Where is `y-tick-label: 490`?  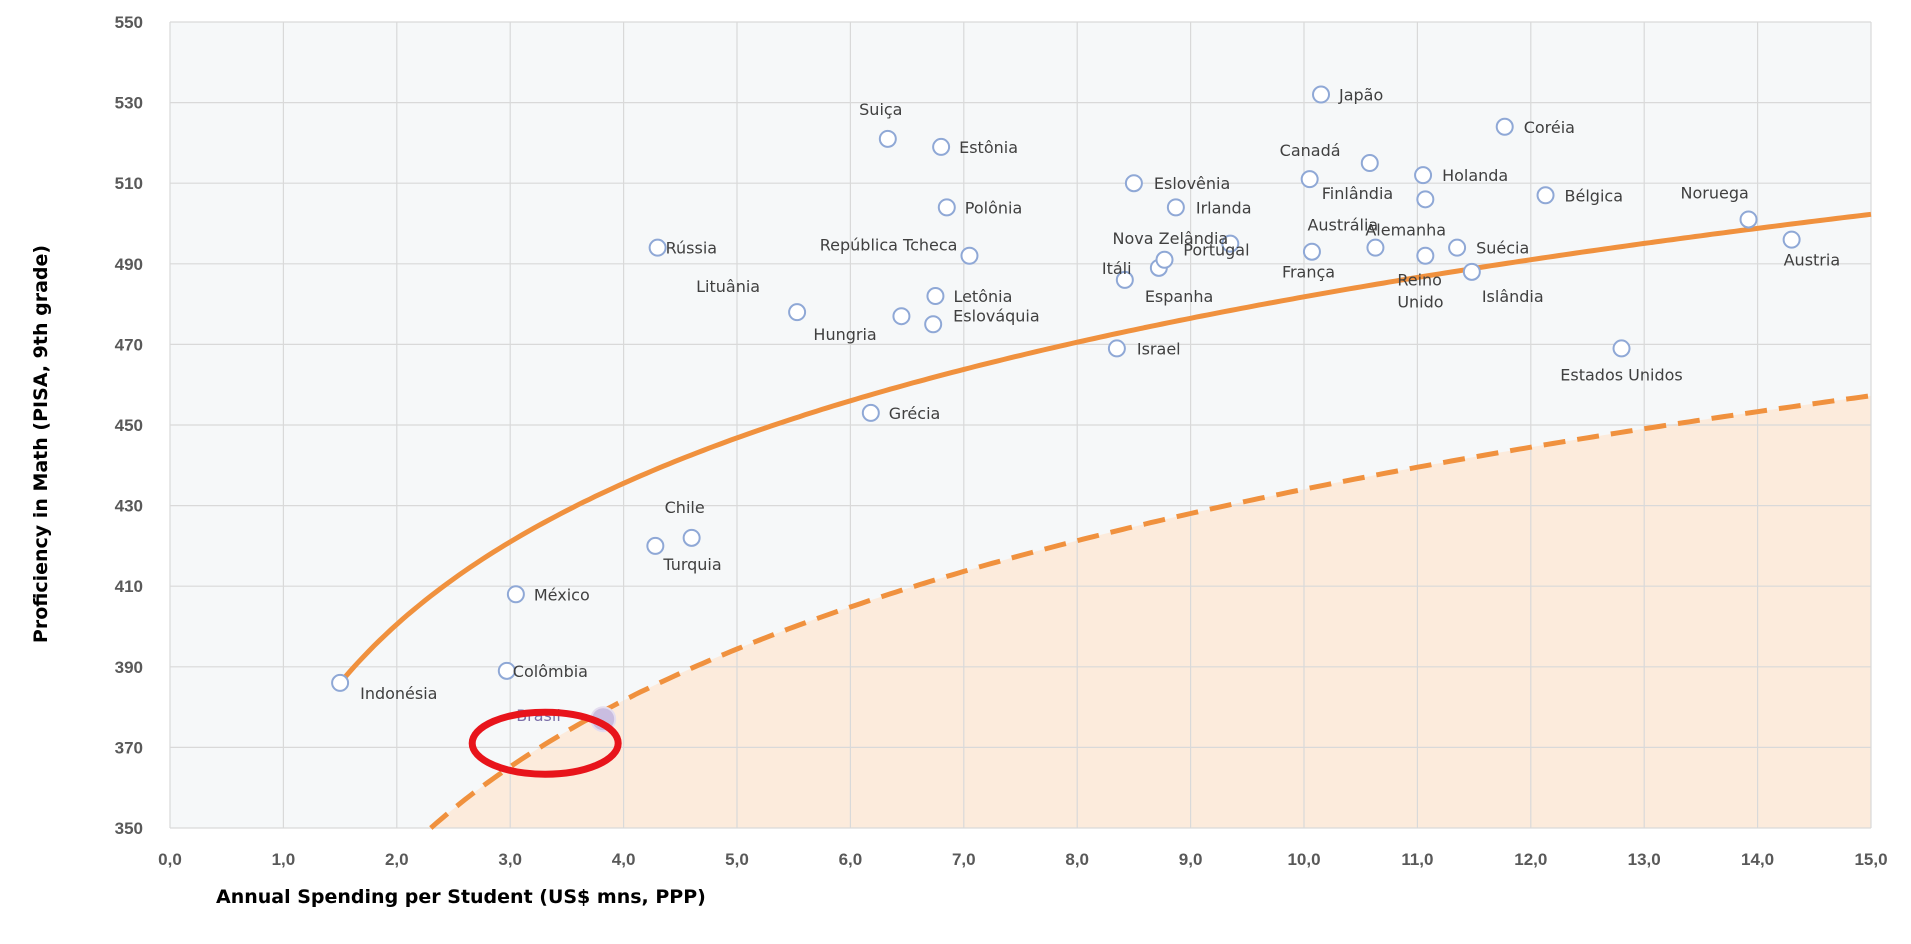
y-tick-label: 490 is located at coordinates (129, 264).